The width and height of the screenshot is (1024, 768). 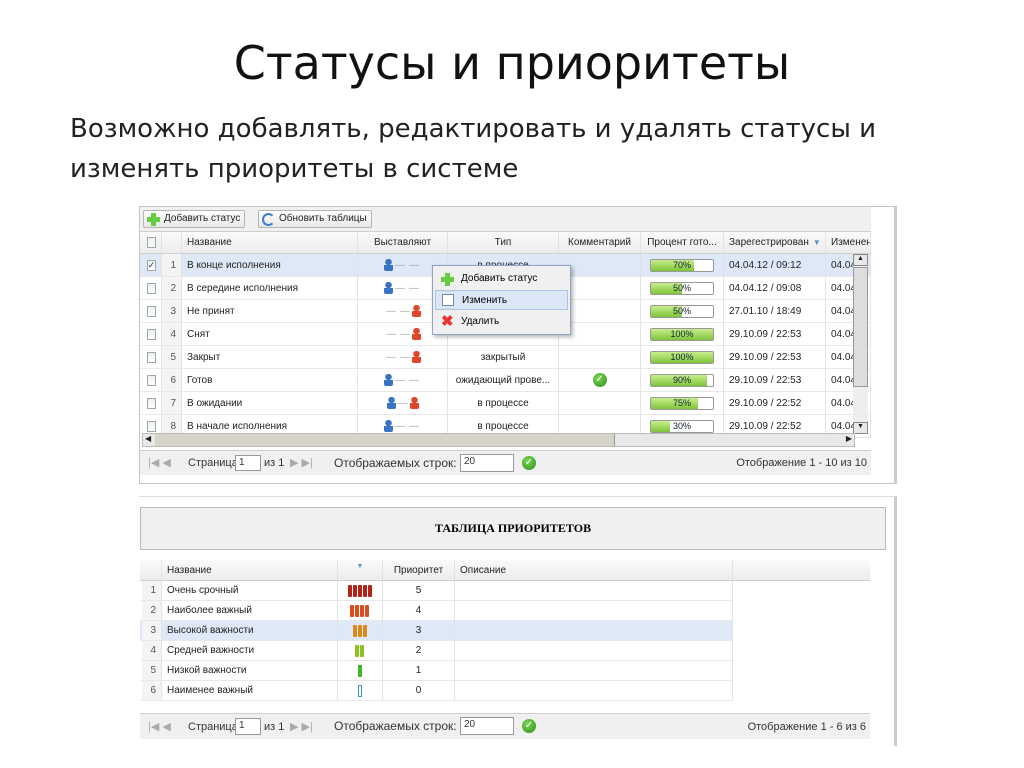 I want to click on status-name: В конце исполнения, so click(x=270, y=265).